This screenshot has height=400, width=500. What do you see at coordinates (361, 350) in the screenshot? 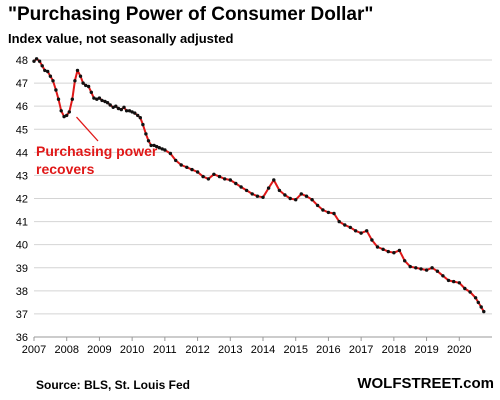
I see `x-tick-label: 2017` at bounding box center [361, 350].